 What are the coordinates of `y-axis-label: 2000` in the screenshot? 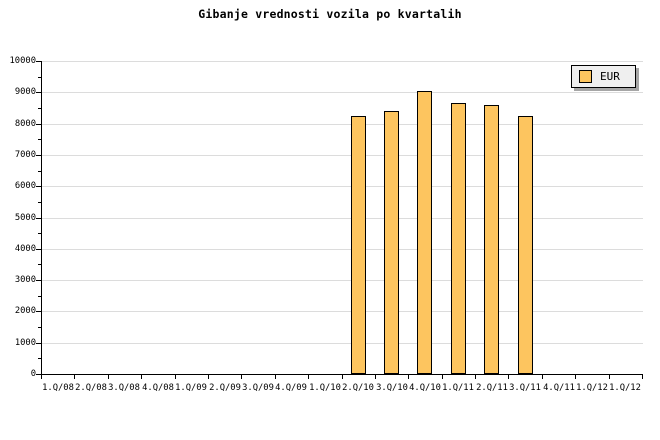 It's located at (25, 311).